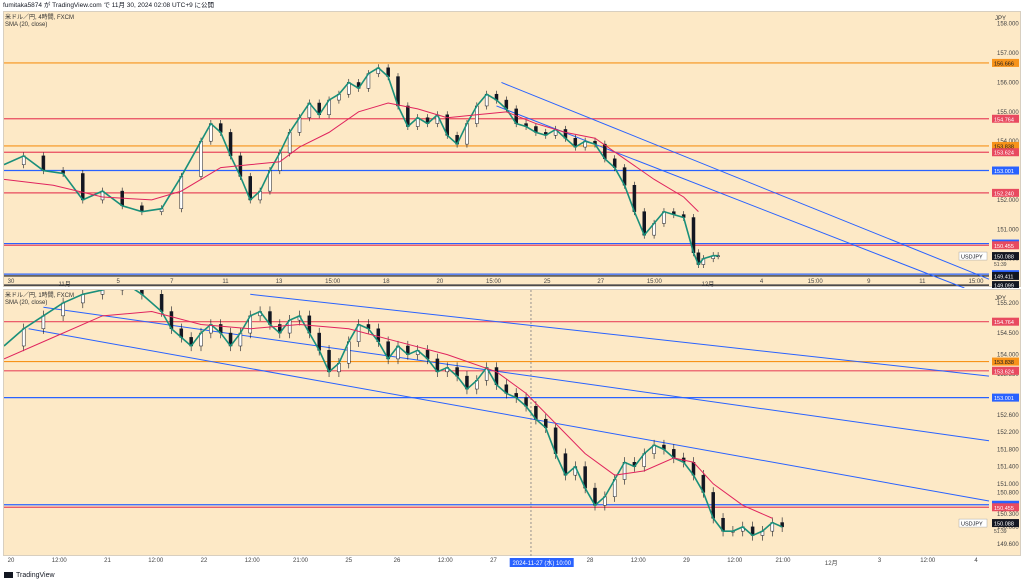  I want to click on upper-legend: 米ドル／円, 4時間, FXCM SMA (20, close), so click(39, 22).